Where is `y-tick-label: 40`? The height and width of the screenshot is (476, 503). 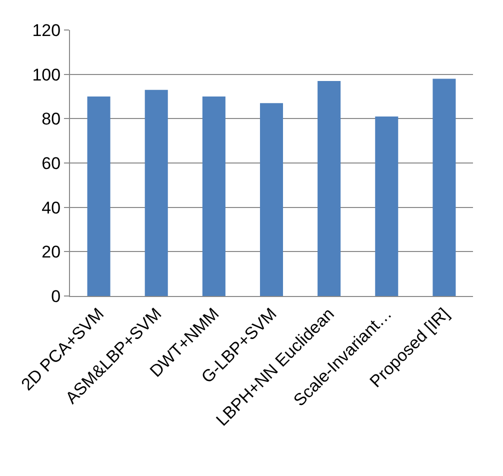 y-tick-label: 40 is located at coordinates (51, 208).